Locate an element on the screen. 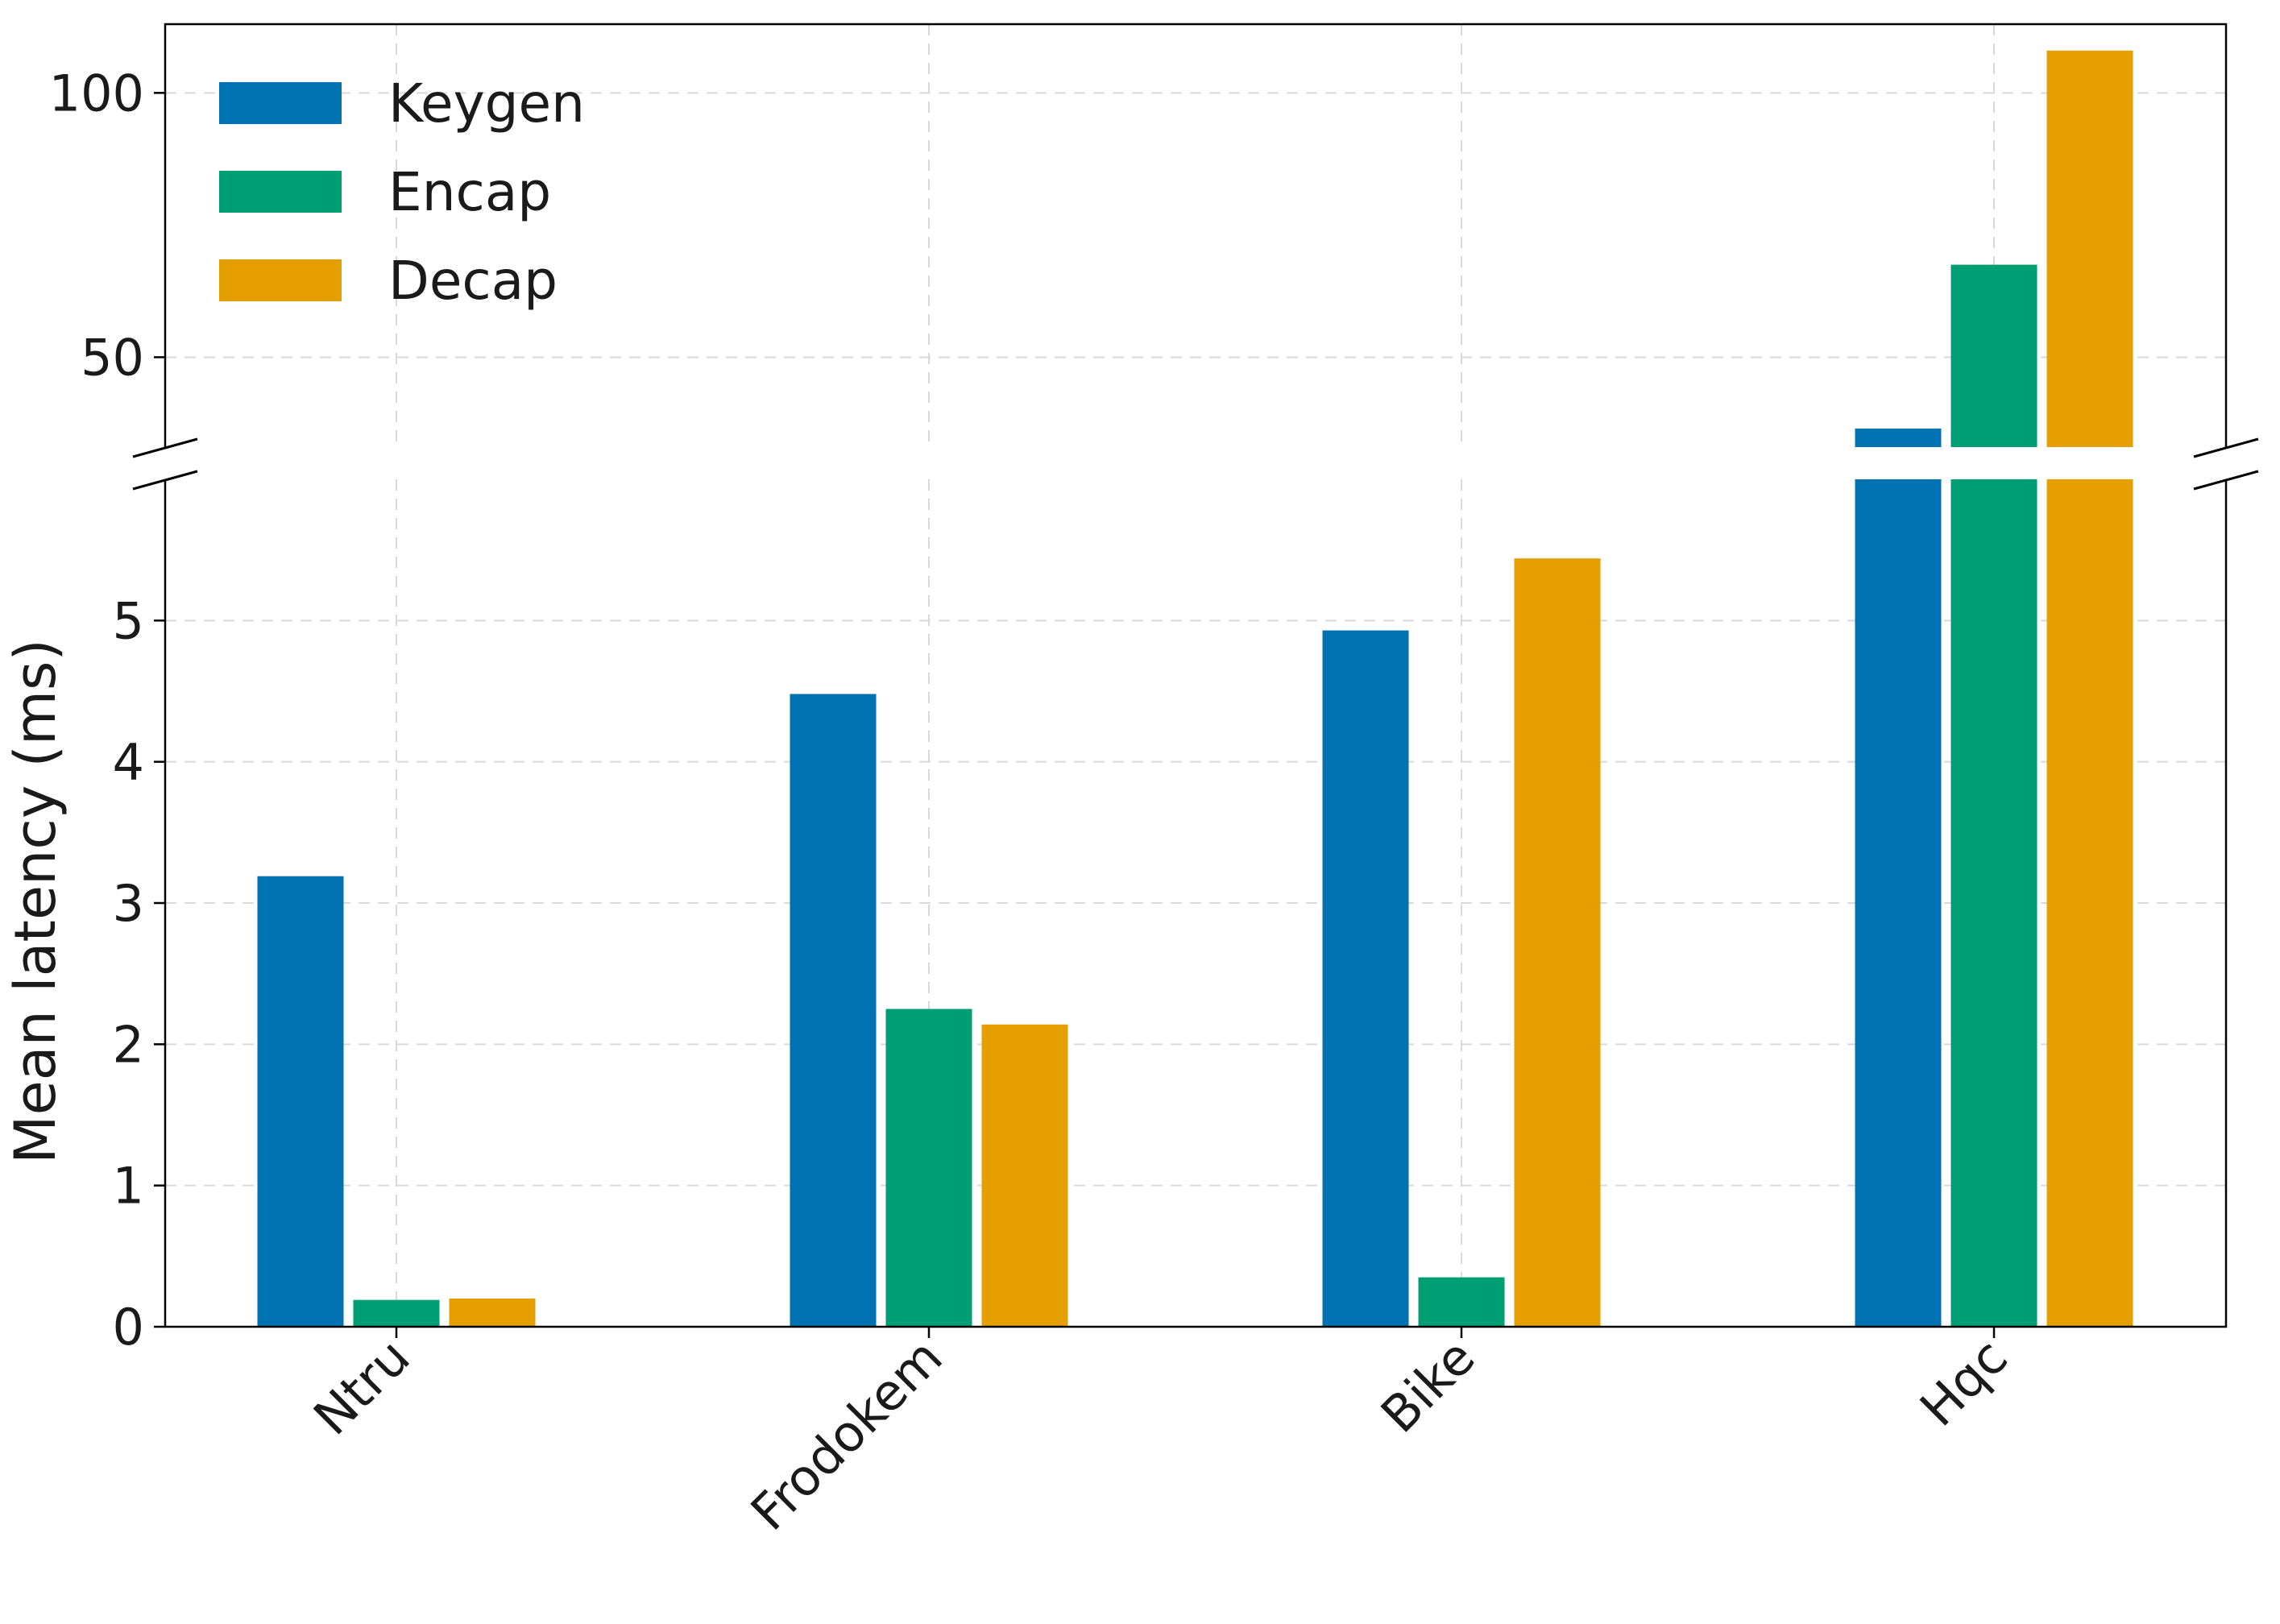 The image size is (2280, 1624). bar-encap-hqc-upper is located at coordinates (1993, 355).